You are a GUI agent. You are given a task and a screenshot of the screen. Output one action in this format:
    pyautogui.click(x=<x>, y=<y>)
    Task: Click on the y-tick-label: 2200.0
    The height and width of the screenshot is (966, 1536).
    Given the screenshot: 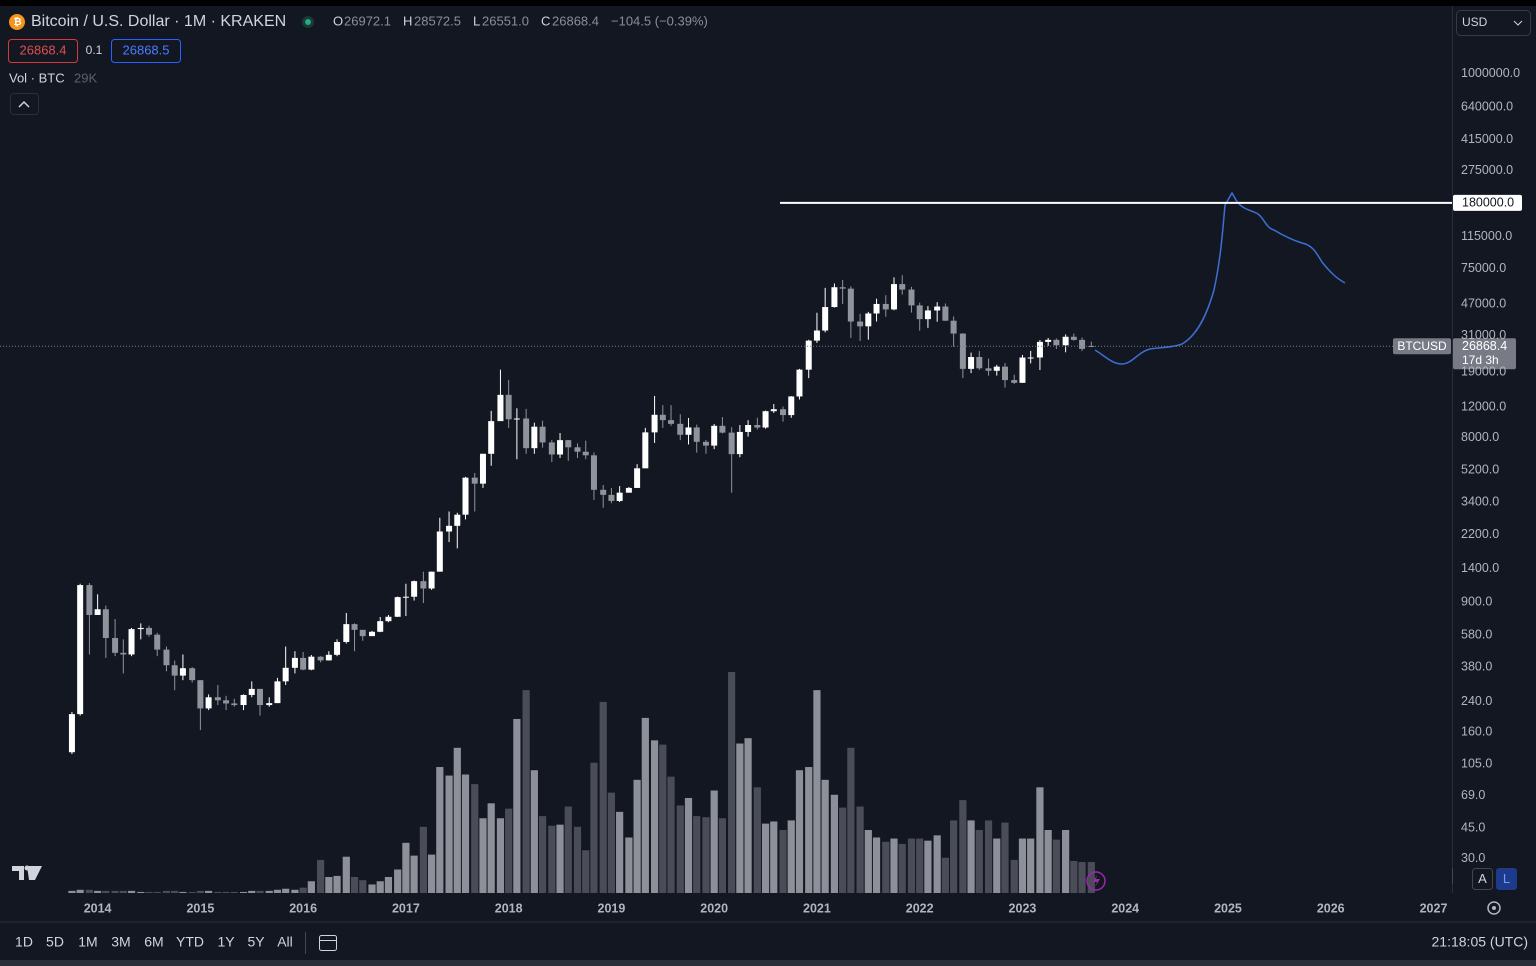 What is the action you would take?
    pyautogui.click(x=1480, y=534)
    